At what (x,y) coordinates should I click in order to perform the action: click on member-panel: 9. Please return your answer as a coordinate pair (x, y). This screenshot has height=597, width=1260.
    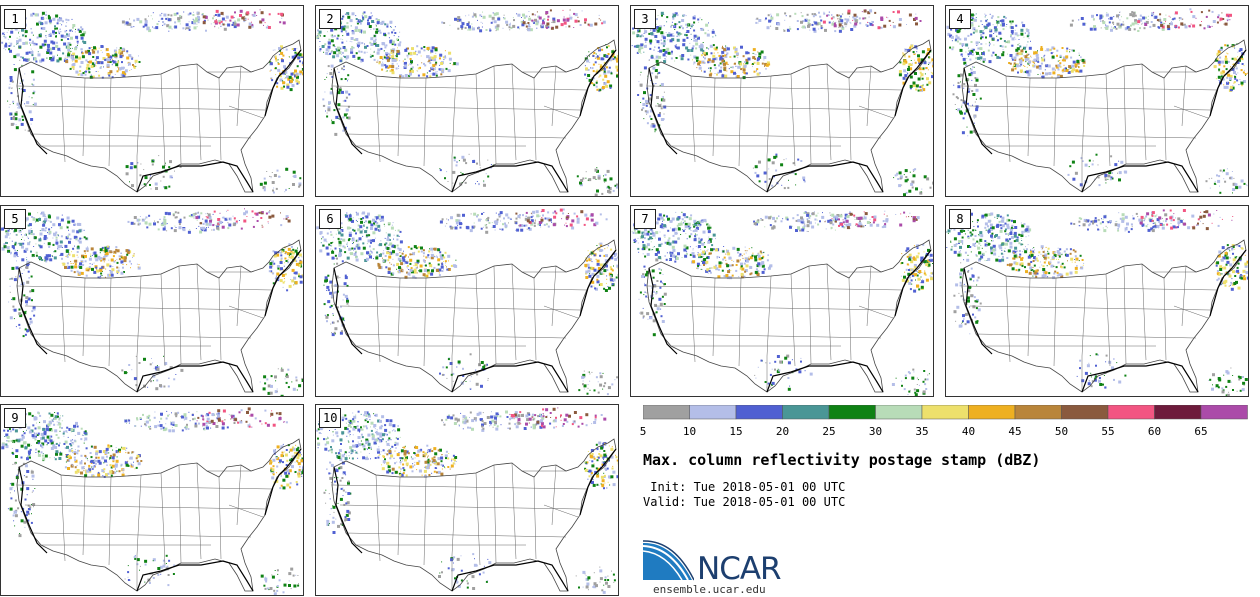
    Looking at the image, I should click on (152, 500).